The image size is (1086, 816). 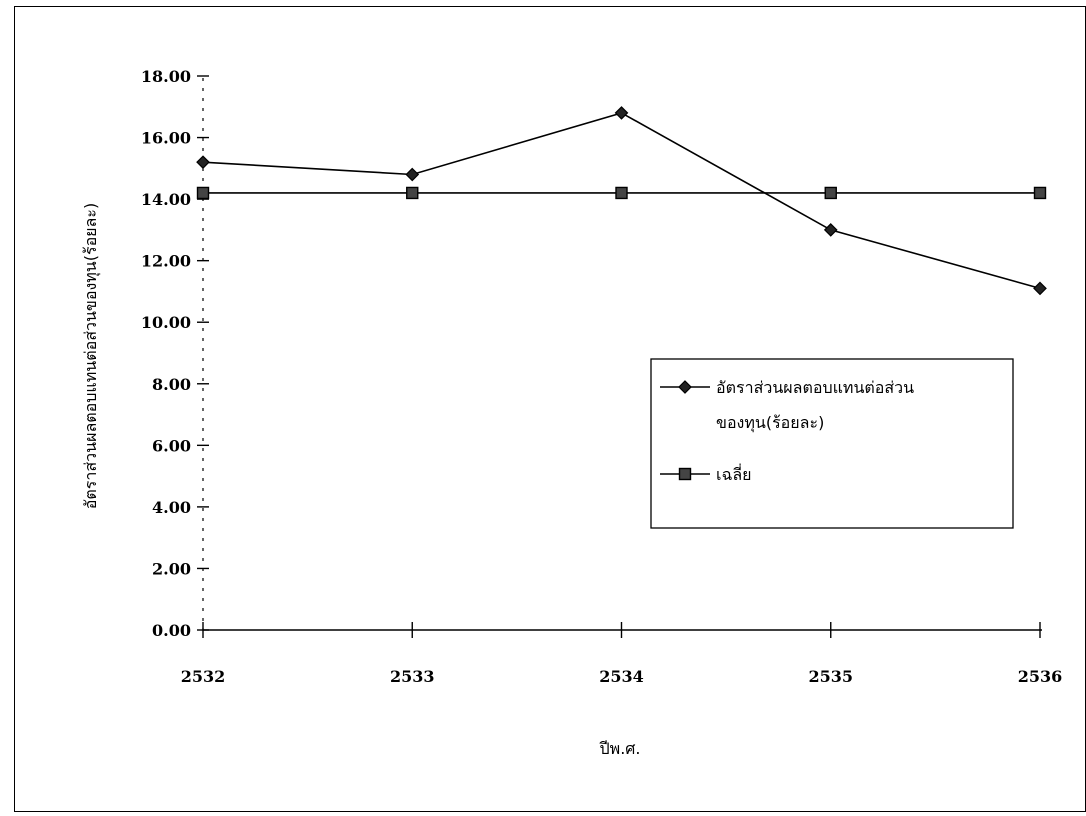 What do you see at coordinates (171, 630) in the screenshot?
I see `y-tick-label: 0.00` at bounding box center [171, 630].